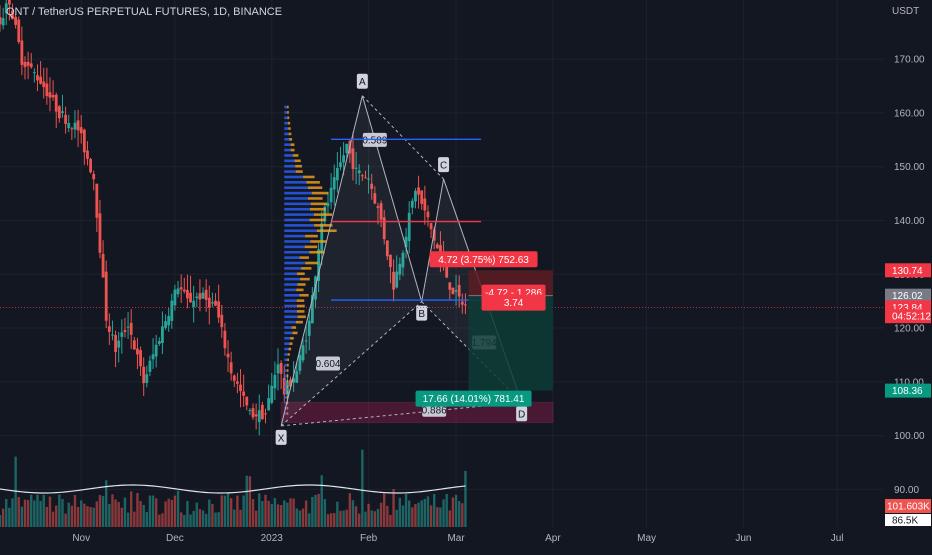 This screenshot has width=932, height=555. What do you see at coordinates (444, 165) in the screenshot?
I see `pattern-point-c` at bounding box center [444, 165].